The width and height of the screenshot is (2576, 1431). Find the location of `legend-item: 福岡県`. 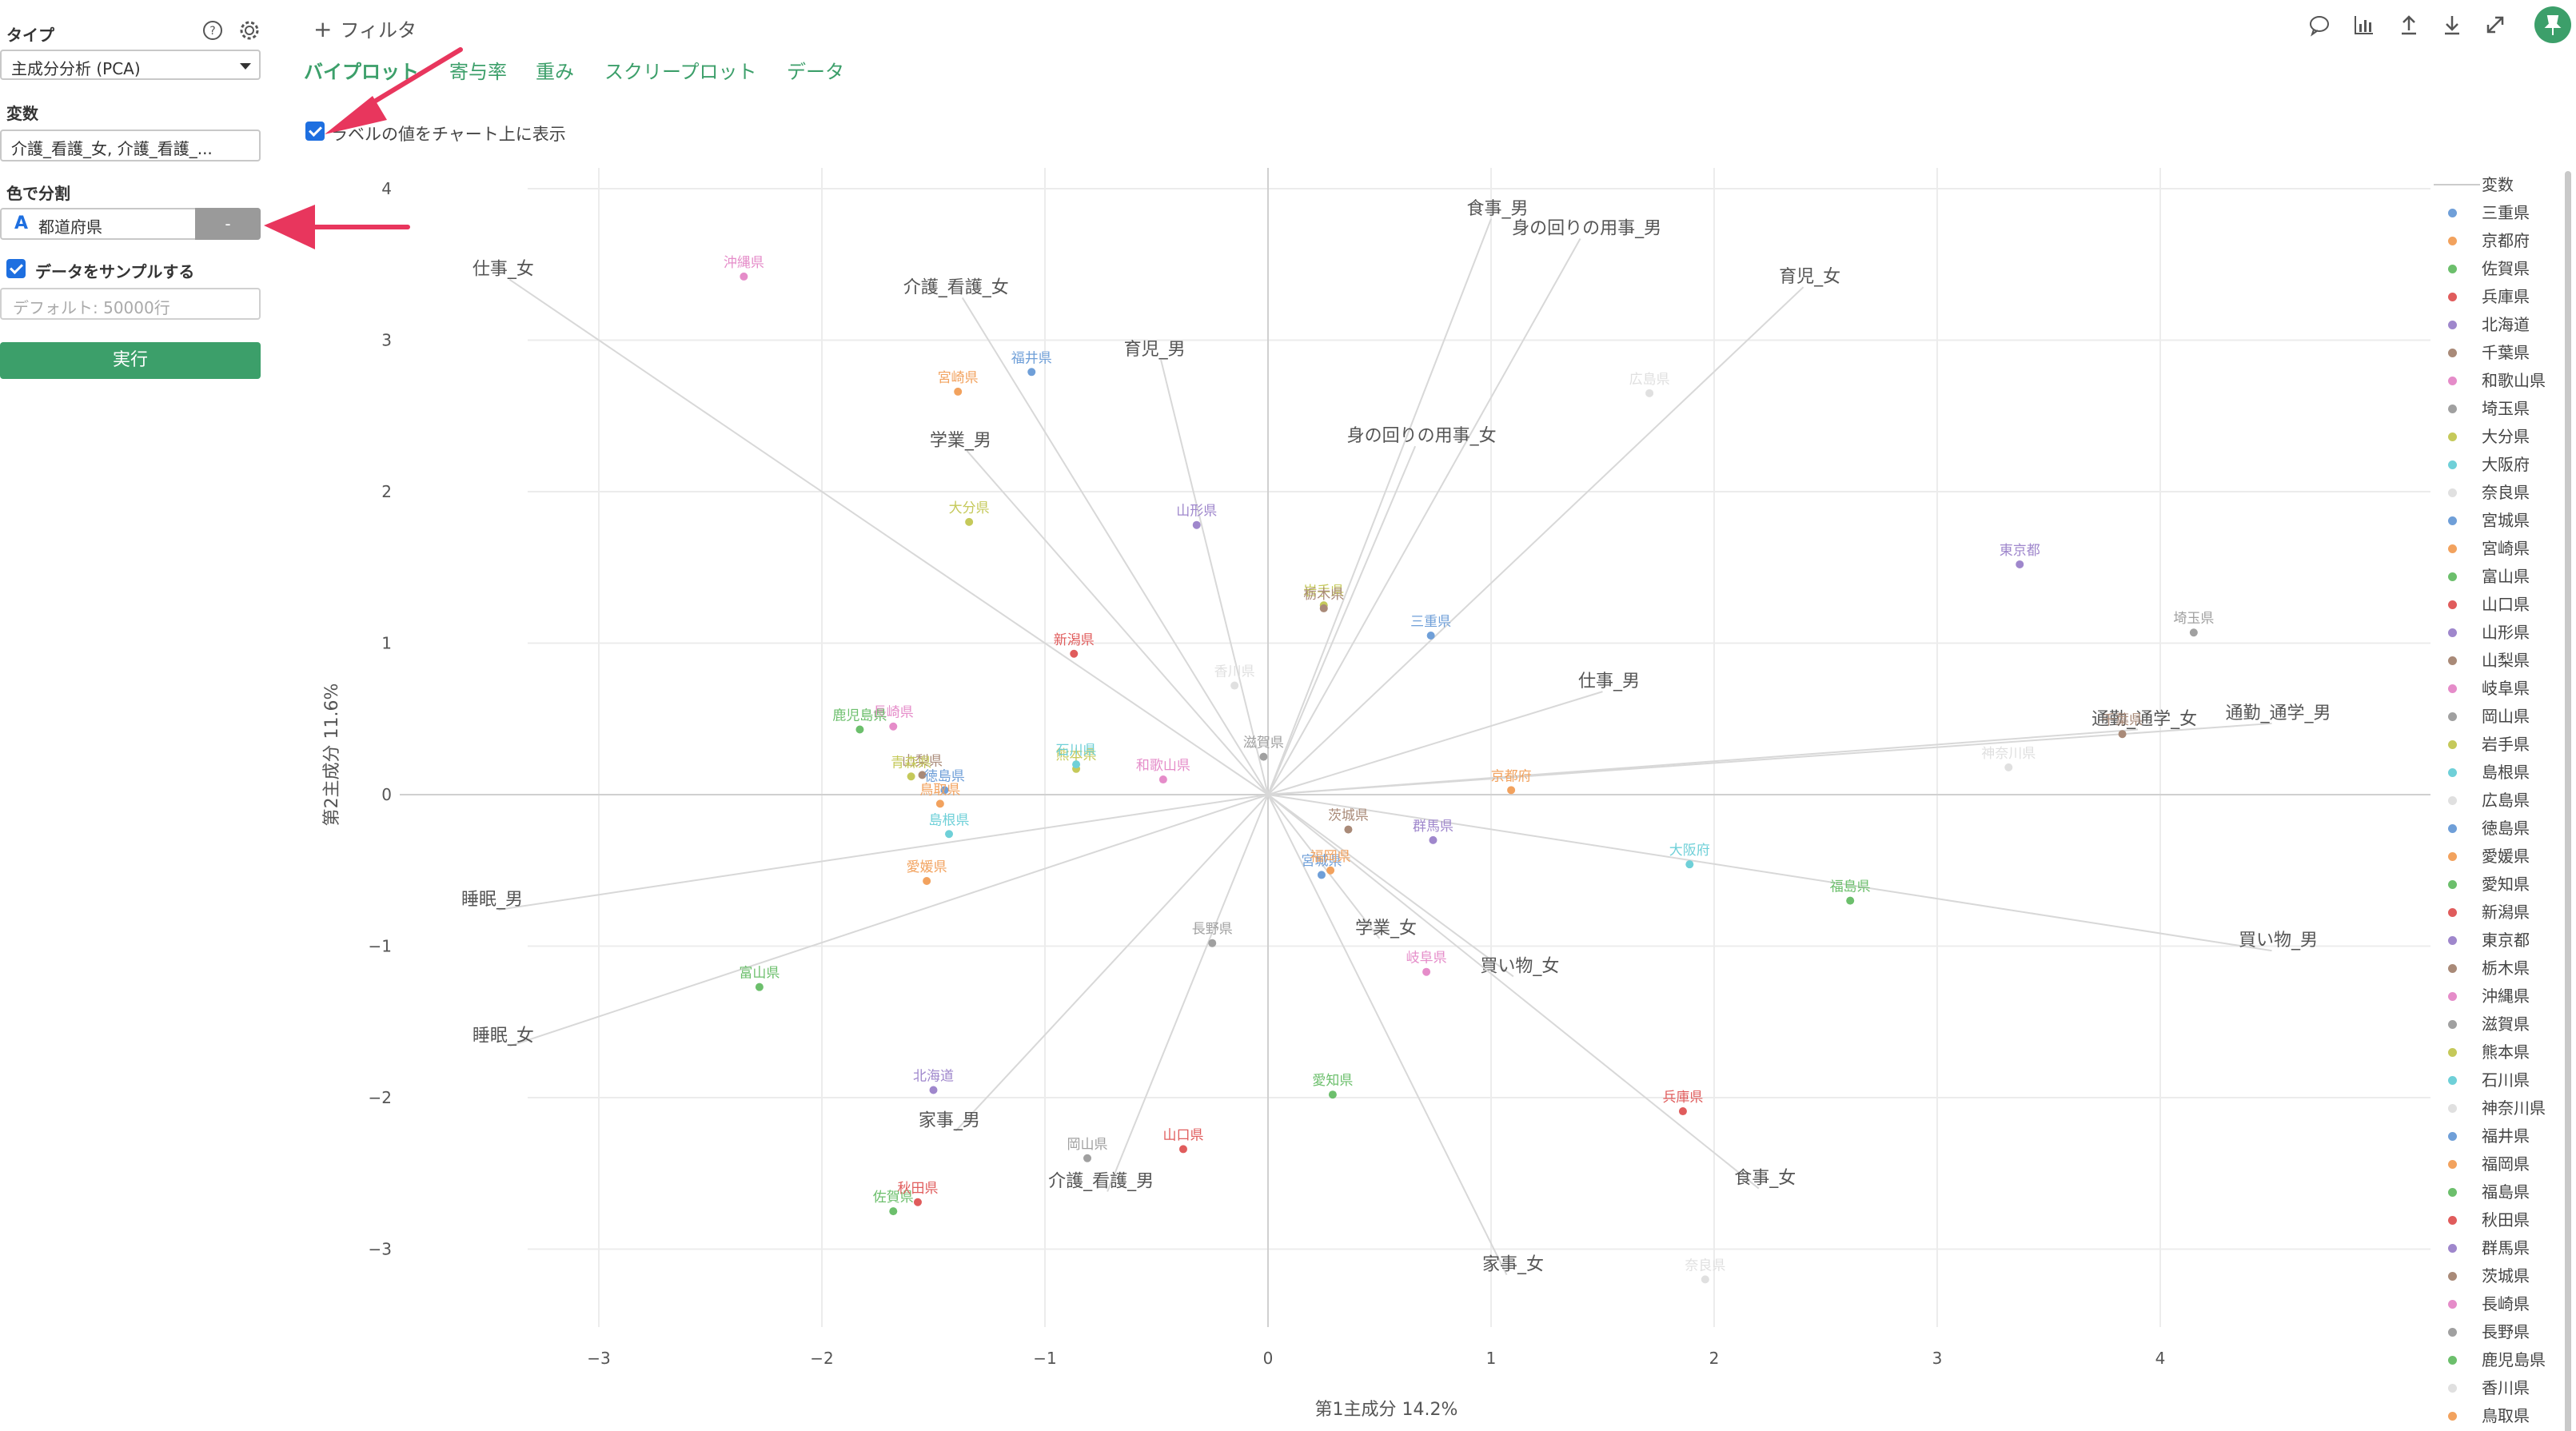

legend-item: 福岡県 is located at coordinates (2490, 1164).